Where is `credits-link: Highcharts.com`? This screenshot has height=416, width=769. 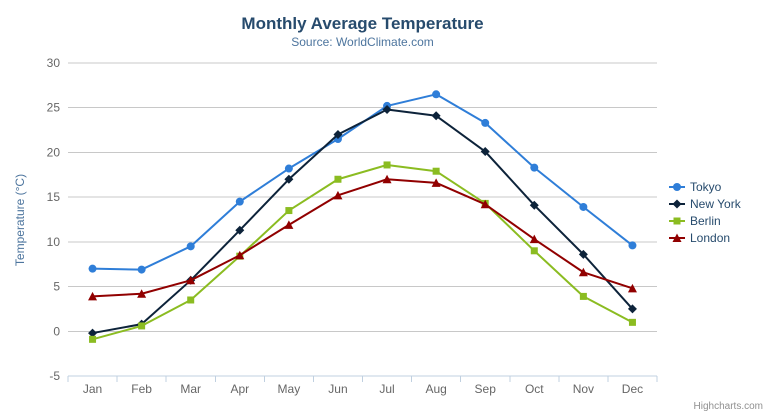
credits-link: Highcharts.com is located at coordinates (728, 406).